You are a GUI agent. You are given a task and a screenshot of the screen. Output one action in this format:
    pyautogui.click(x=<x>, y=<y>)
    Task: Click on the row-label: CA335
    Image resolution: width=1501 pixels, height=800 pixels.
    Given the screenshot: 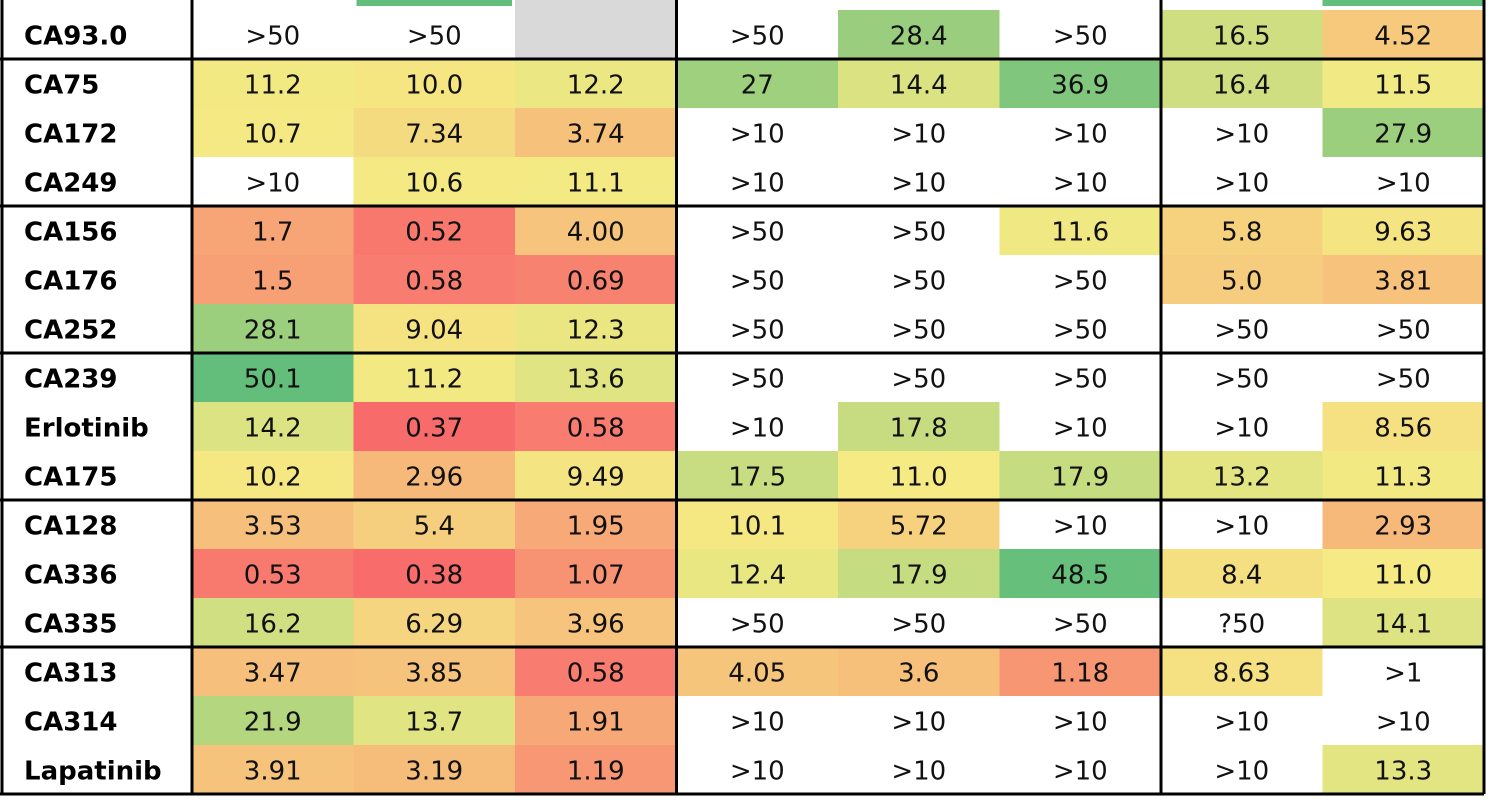 What is the action you would take?
    pyautogui.click(x=70, y=625)
    